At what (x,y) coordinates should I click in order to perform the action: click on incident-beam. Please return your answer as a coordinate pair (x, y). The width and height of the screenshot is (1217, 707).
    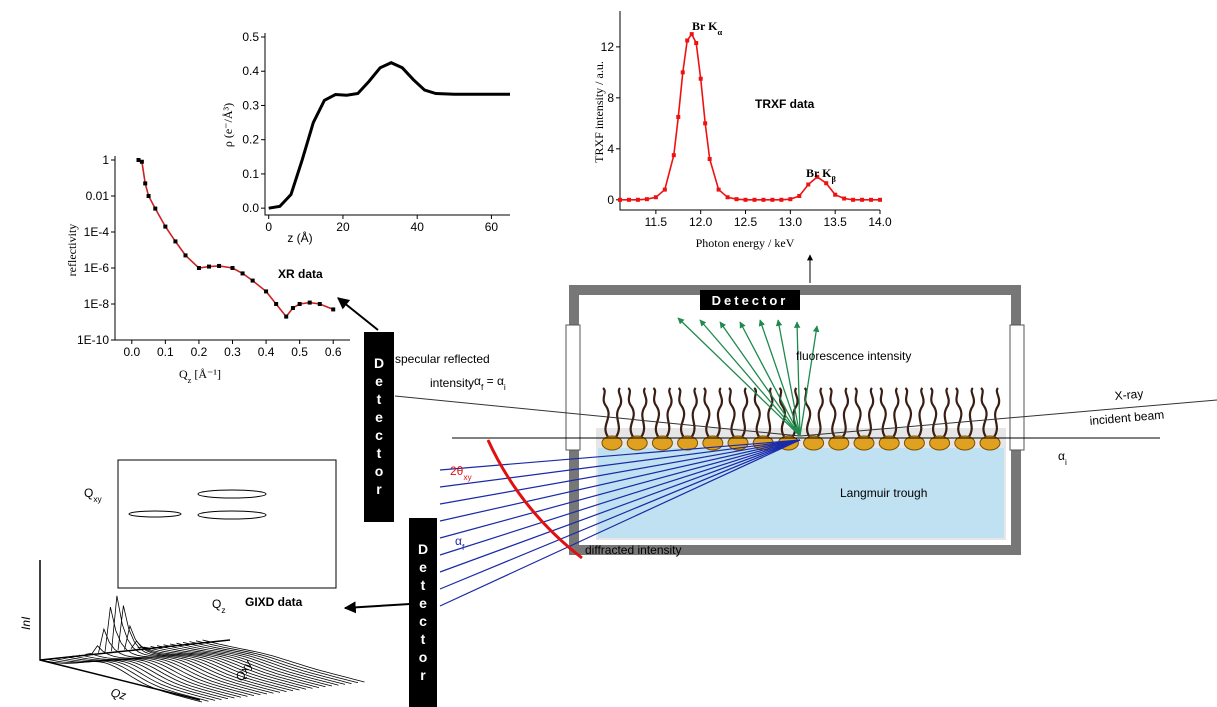
    Looking at the image, I should click on (1008, 418).